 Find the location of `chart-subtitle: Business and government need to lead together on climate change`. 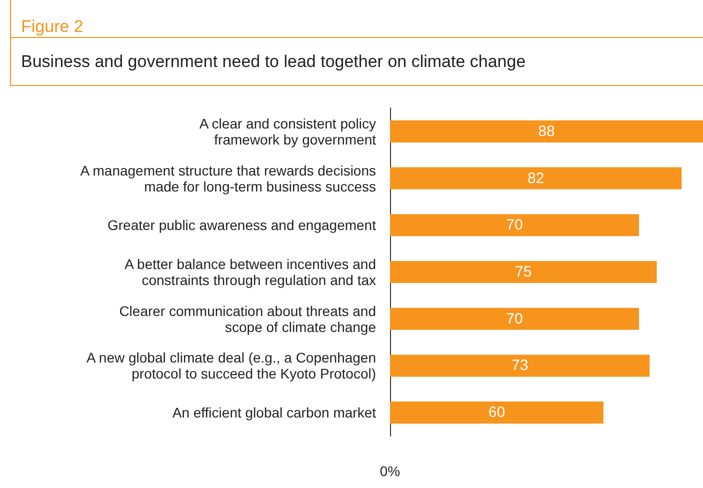

chart-subtitle: Business and government need to lead together on climate change is located at coordinates (273, 61).